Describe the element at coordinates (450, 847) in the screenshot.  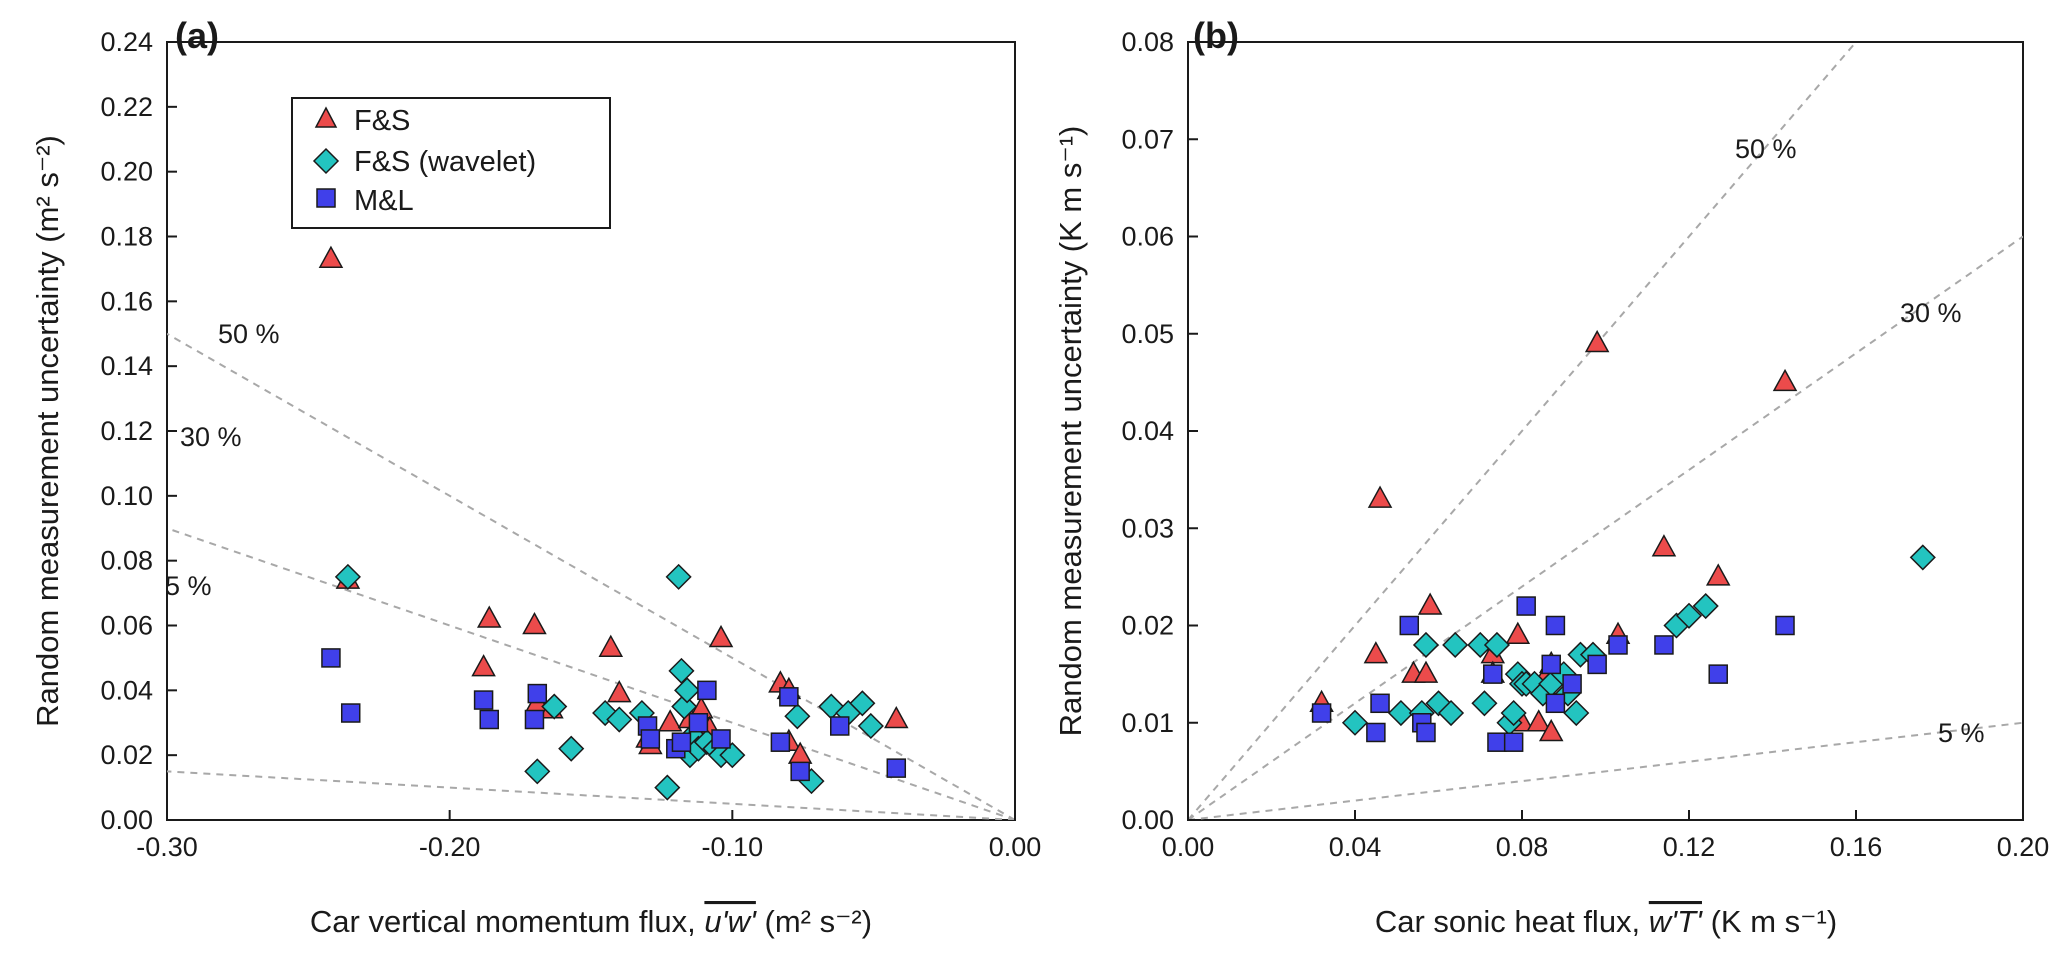
I see `x-tick-label: -0.20` at that location.